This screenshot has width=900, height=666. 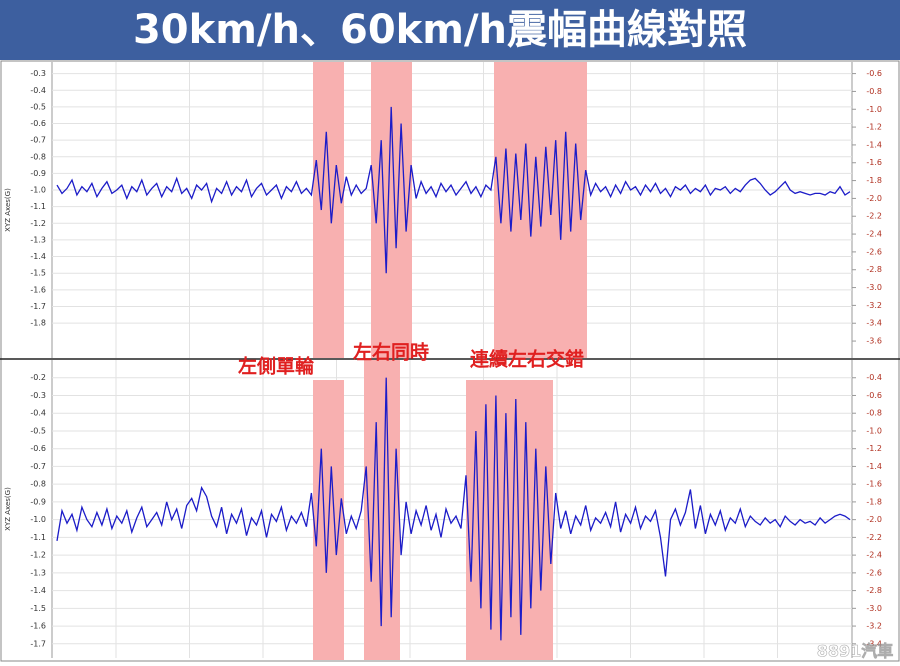 I want to click on y2-tick-label: -0.4, so click(x=874, y=377).